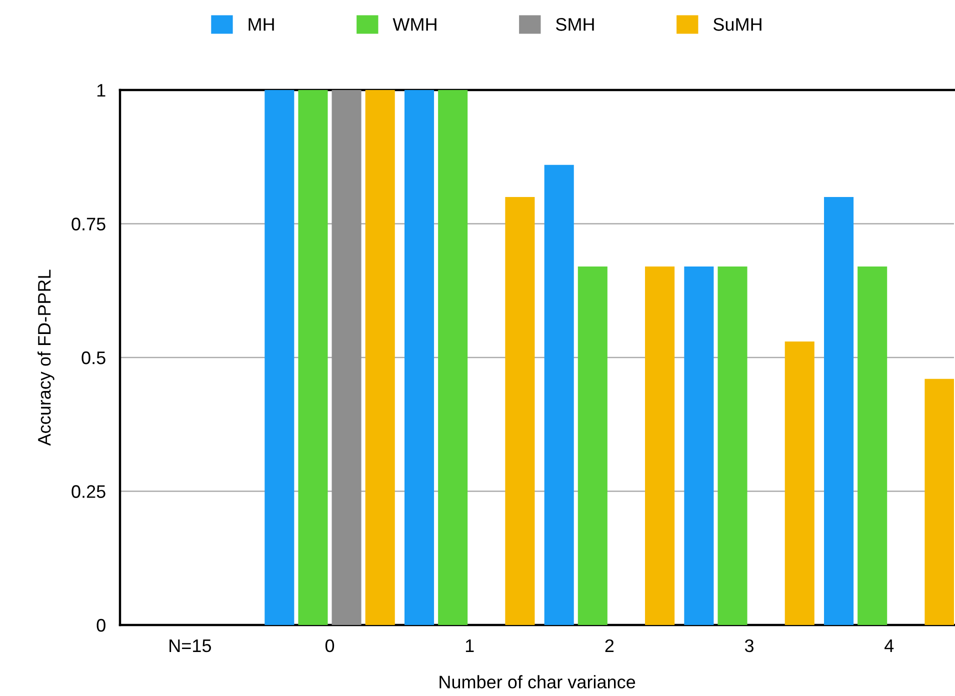 This screenshot has width=955, height=696. What do you see at coordinates (538, 681) in the screenshot?
I see `x-axis-title: Number of char variance` at bounding box center [538, 681].